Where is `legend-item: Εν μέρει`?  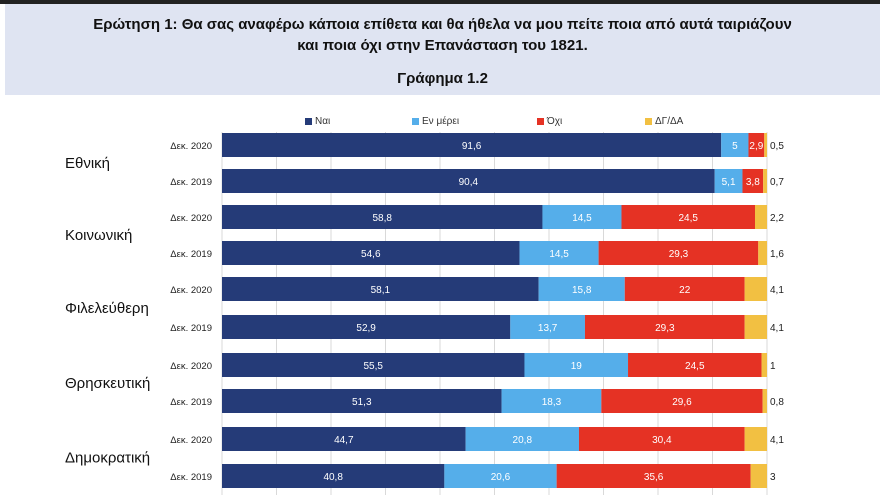 legend-item: Εν μέρει is located at coordinates (435, 121).